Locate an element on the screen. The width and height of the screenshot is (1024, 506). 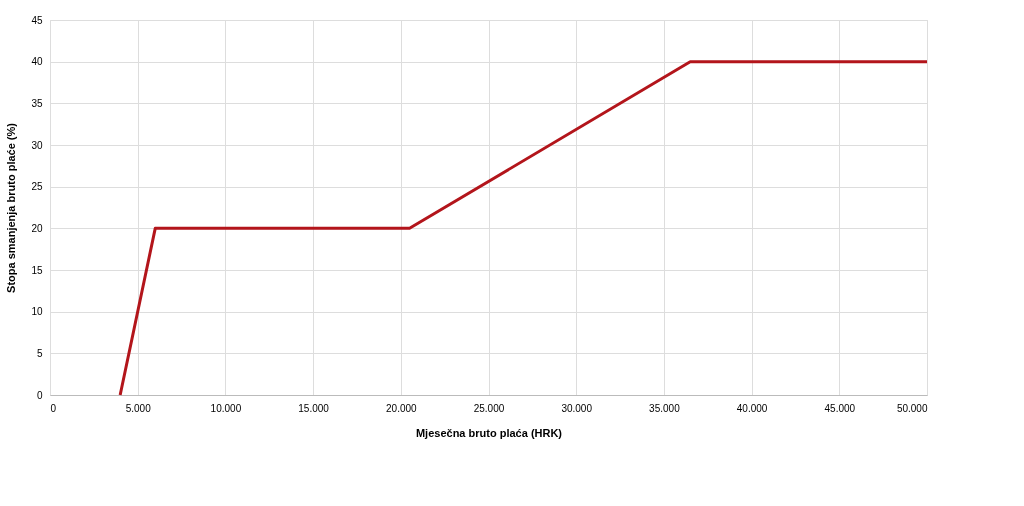
x-tick-label: 5.000 is located at coordinates (138, 408).